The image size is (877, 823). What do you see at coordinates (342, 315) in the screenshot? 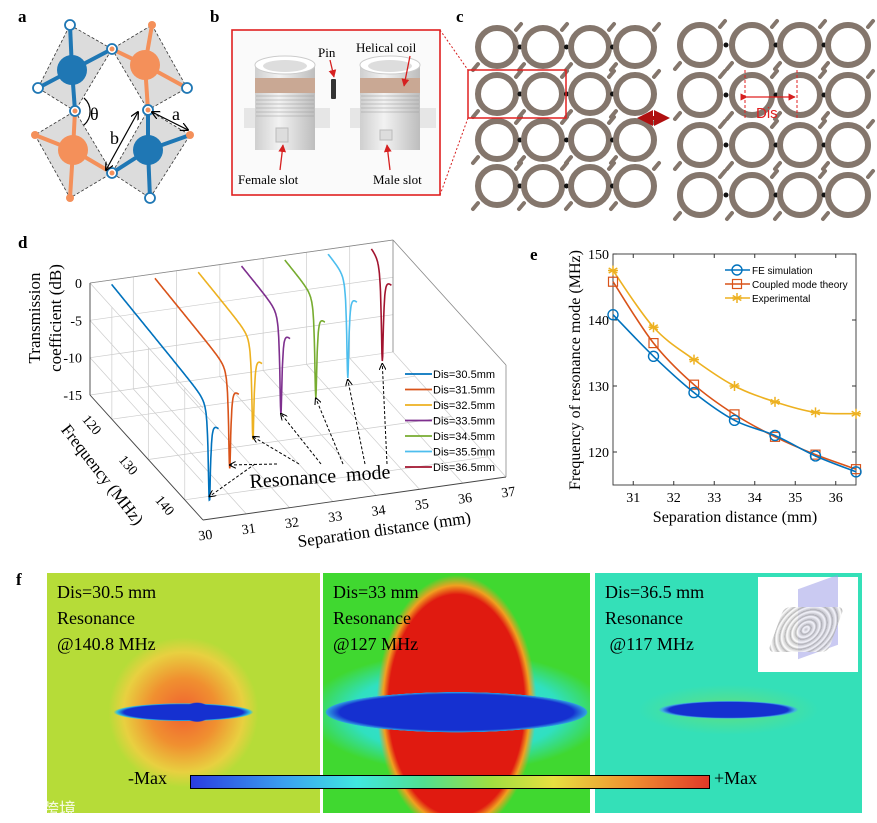
I see `series-curve-Dis=35.5mm` at bounding box center [342, 315].